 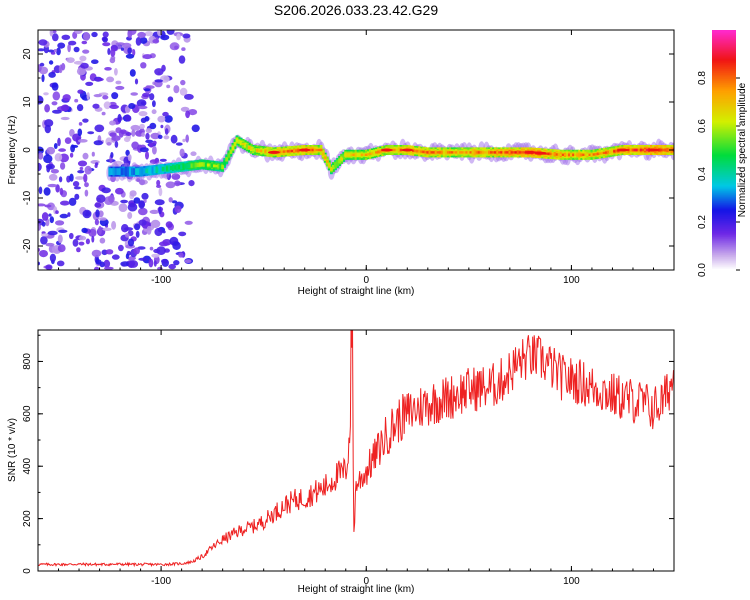 I want to click on spectrogram-x-label: Height of straight line (km), so click(x=356, y=291).